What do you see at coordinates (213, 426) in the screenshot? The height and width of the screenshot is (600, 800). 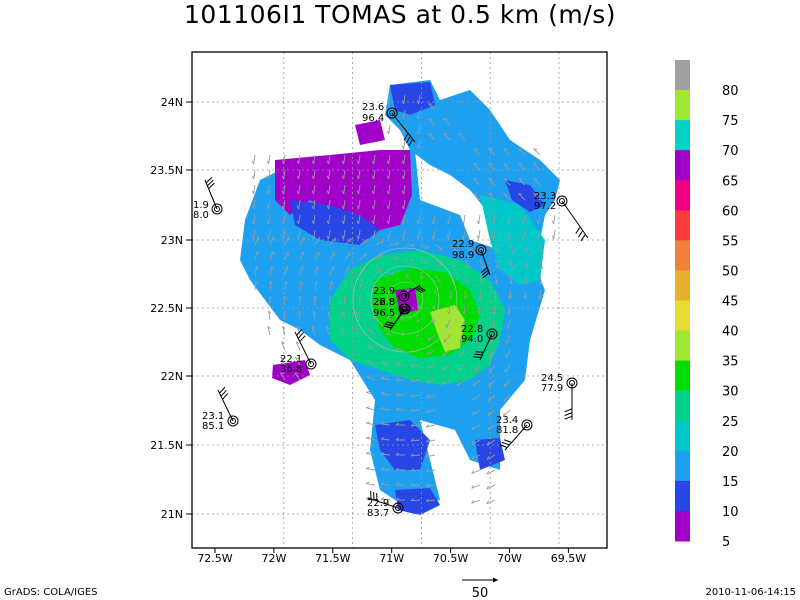 I see `station-pressure: 85.1` at bounding box center [213, 426].